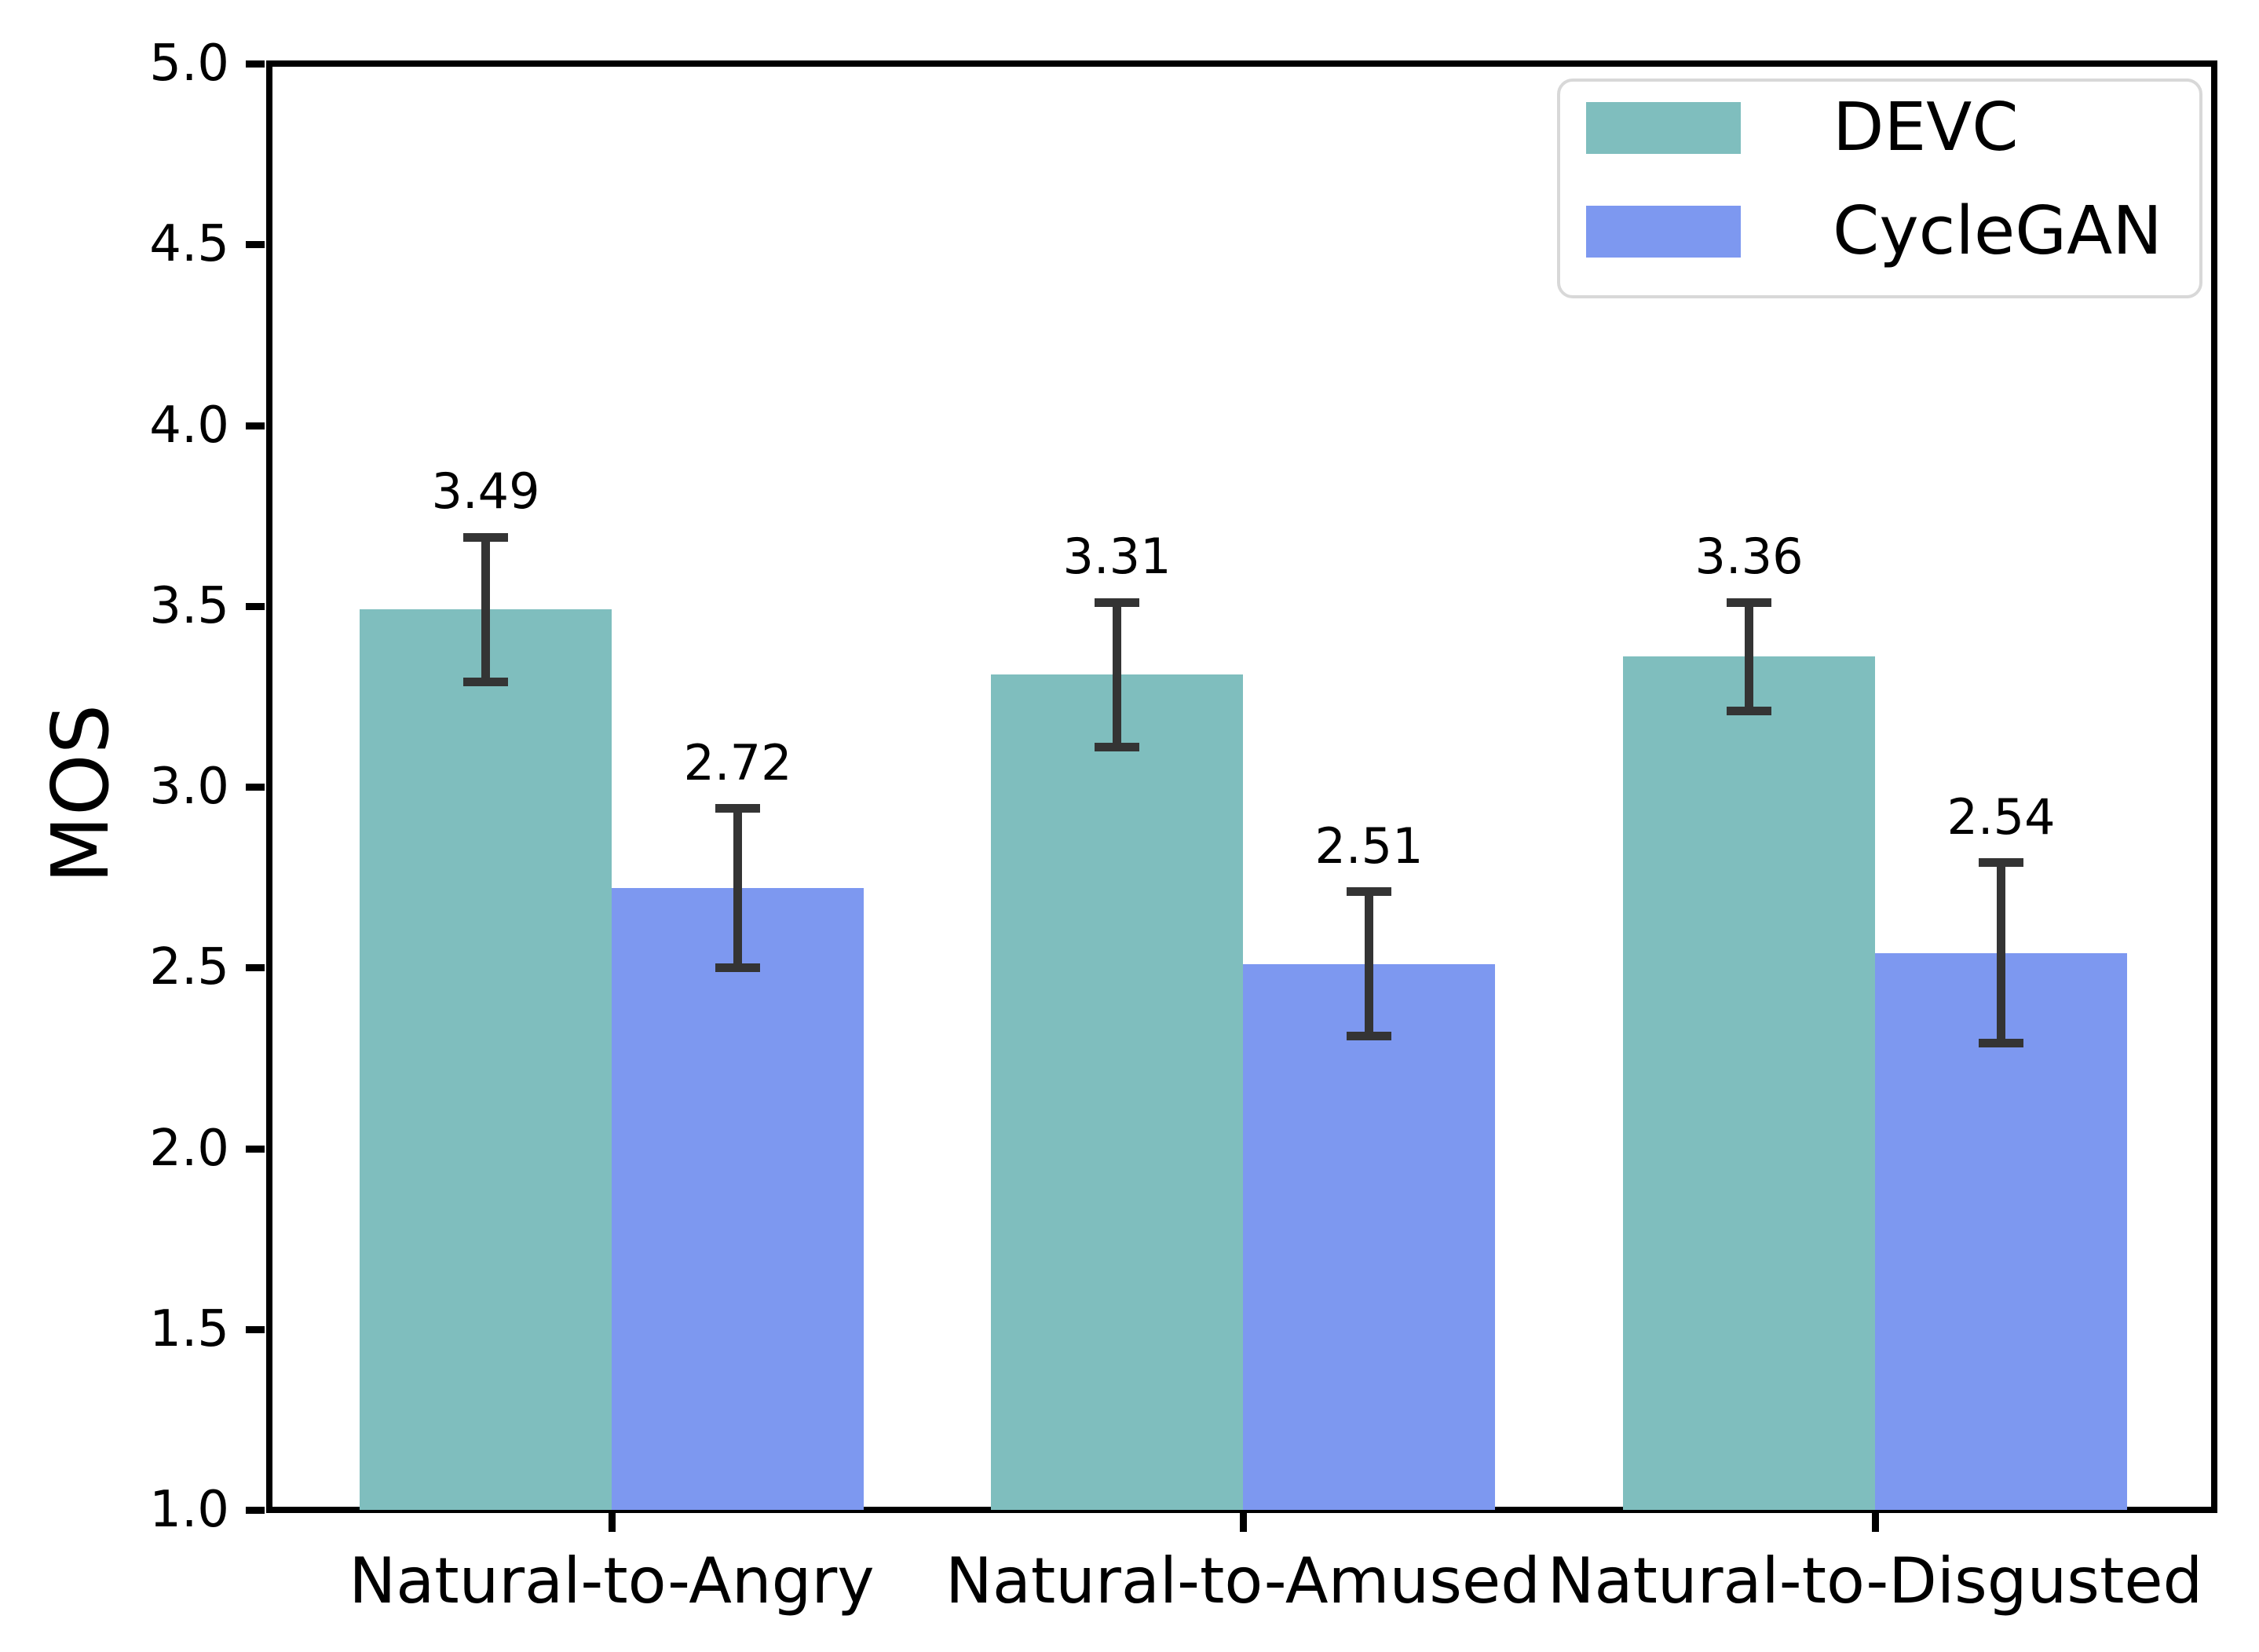  I want to click on legend-label-cyclegan: CycleGAN, so click(1997, 231).